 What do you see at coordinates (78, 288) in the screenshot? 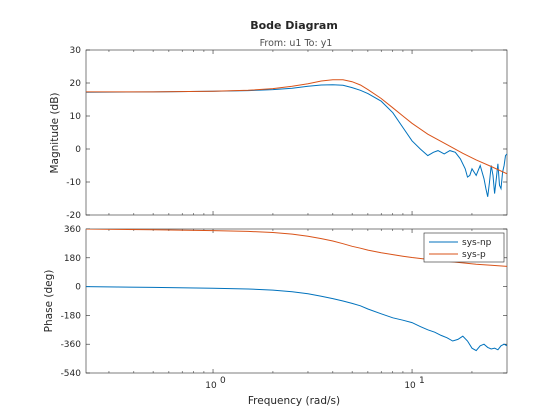
I see `phase-y-tick-label: 0` at bounding box center [78, 288].